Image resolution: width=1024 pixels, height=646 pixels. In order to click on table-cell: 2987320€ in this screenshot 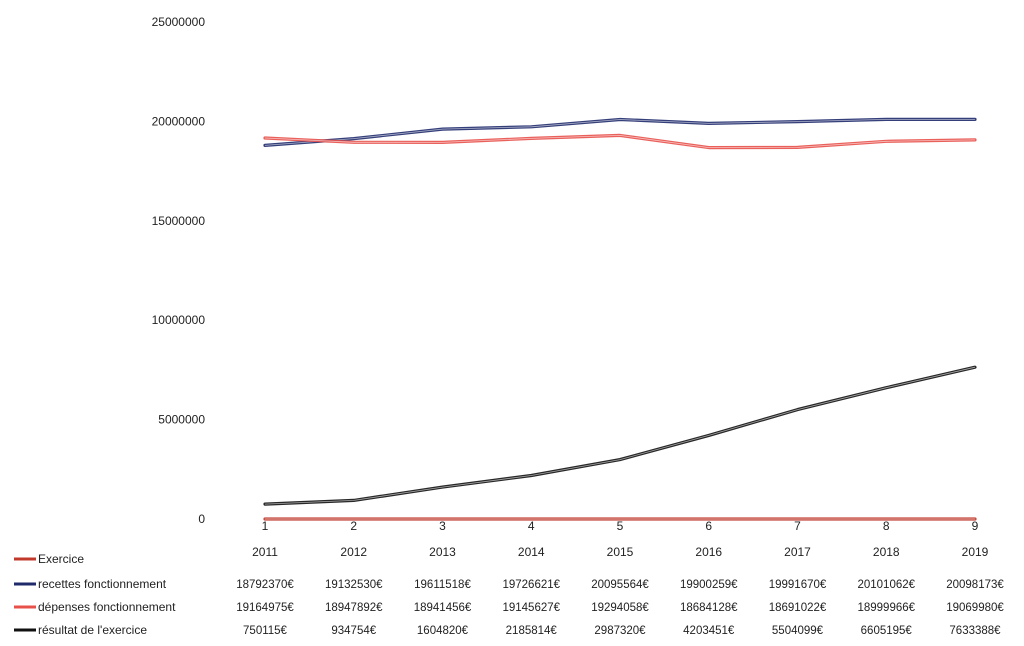, I will do `click(620, 631)`.